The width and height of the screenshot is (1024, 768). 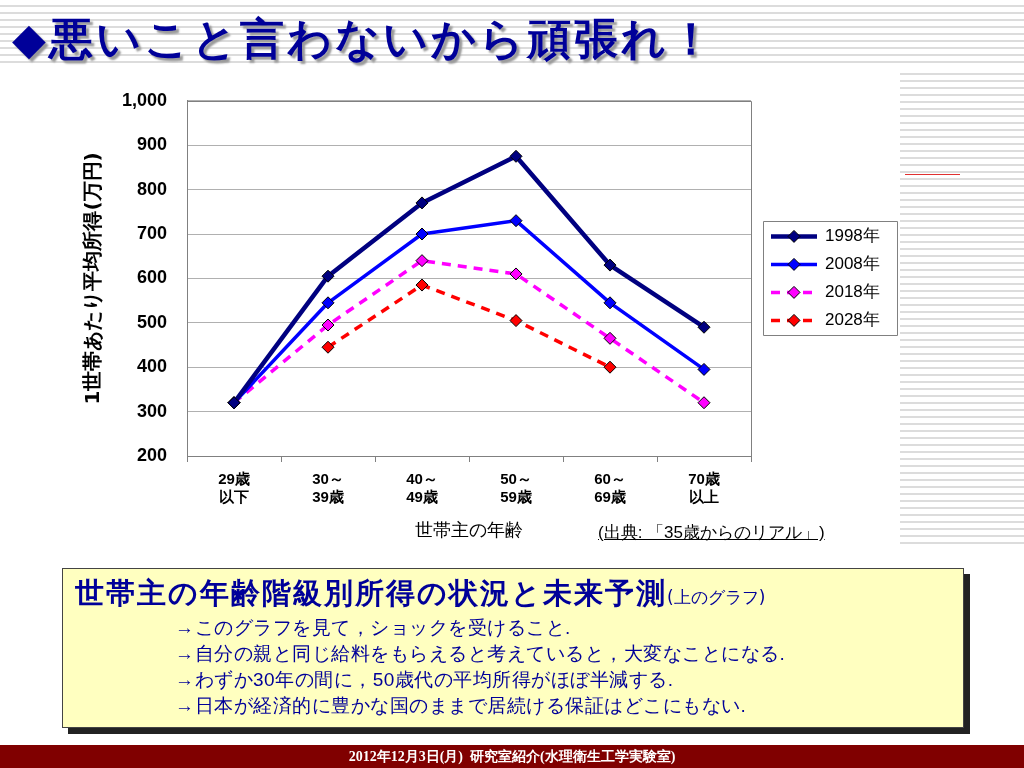 What do you see at coordinates (151, 410) in the screenshot?
I see `y-tick-label: 300` at bounding box center [151, 410].